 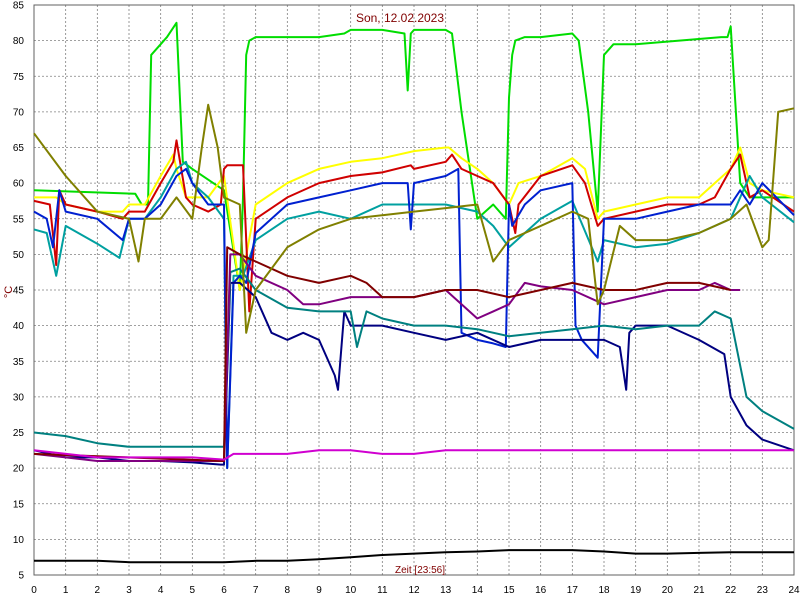 I want to click on x-tick-label: 16, so click(x=541, y=590).